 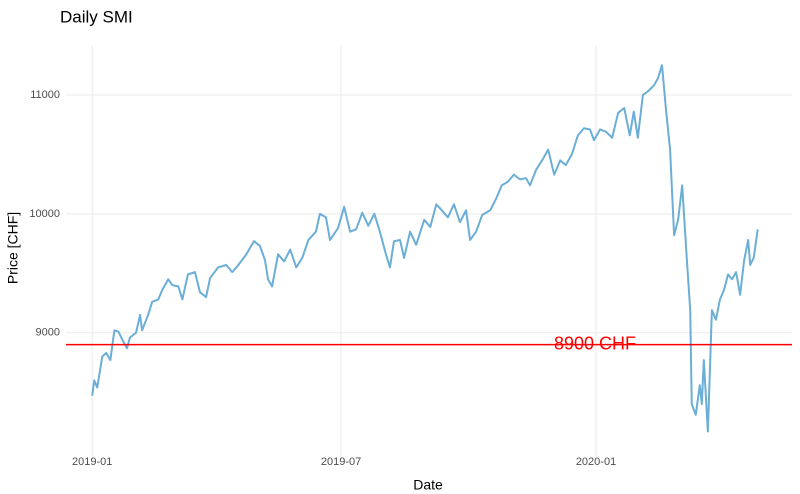 I want to click on x-tick-label: 2019-01, so click(x=92, y=462).